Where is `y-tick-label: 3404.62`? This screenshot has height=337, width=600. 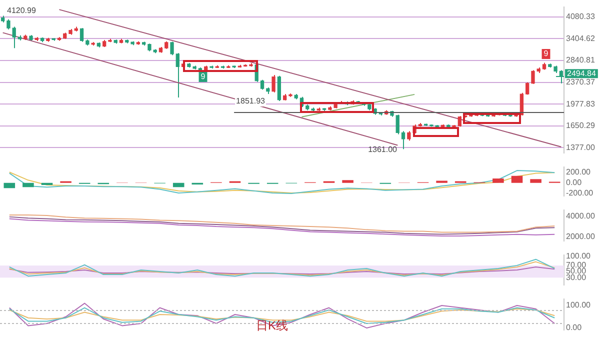
y-tick-label: 3404.62 is located at coordinates (581, 38).